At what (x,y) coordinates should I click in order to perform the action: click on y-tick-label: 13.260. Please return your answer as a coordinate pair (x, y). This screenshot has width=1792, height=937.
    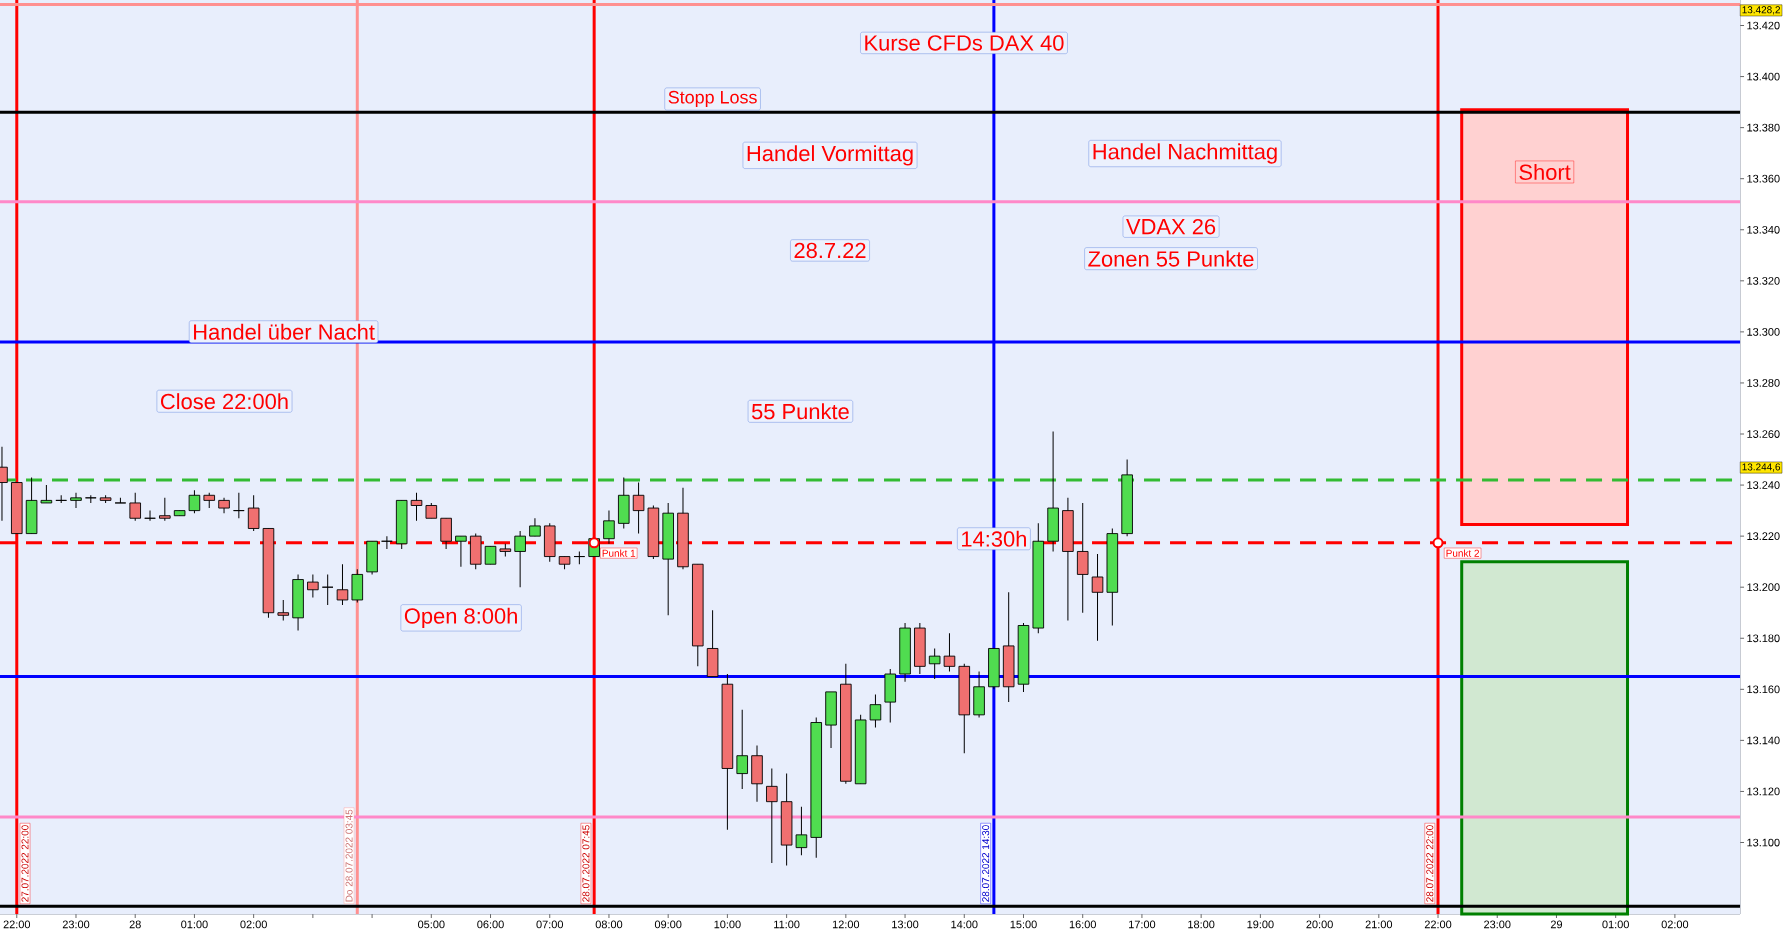
    Looking at the image, I should click on (1763, 434).